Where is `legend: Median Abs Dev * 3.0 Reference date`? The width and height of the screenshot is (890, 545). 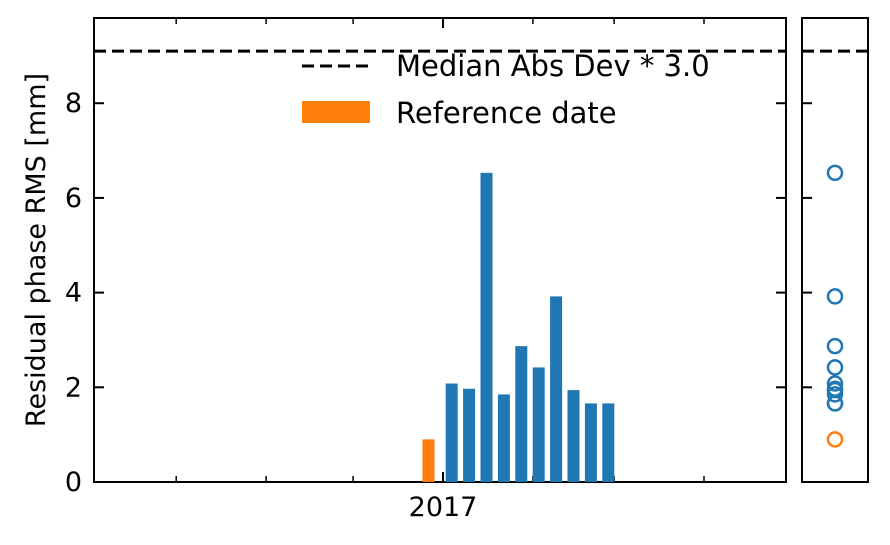 legend: Median Abs Dev * 3.0 Reference date is located at coordinates (506, 89).